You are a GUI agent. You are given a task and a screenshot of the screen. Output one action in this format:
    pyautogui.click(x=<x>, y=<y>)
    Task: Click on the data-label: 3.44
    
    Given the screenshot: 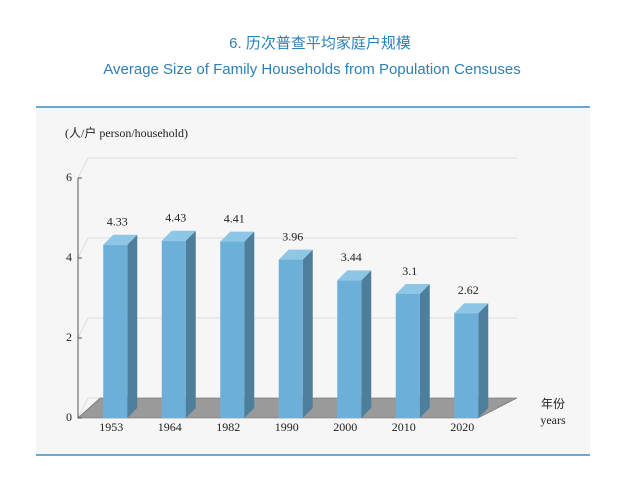 What is the action you would take?
    pyautogui.click(x=351, y=257)
    